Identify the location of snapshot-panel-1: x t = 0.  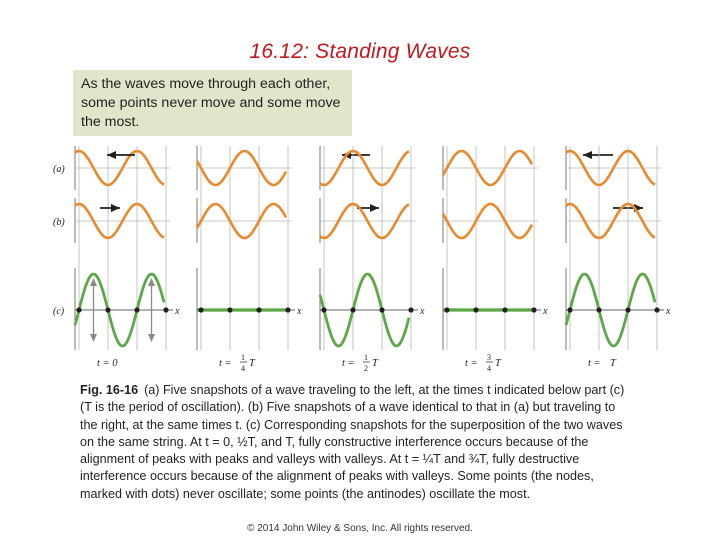
(126, 257).